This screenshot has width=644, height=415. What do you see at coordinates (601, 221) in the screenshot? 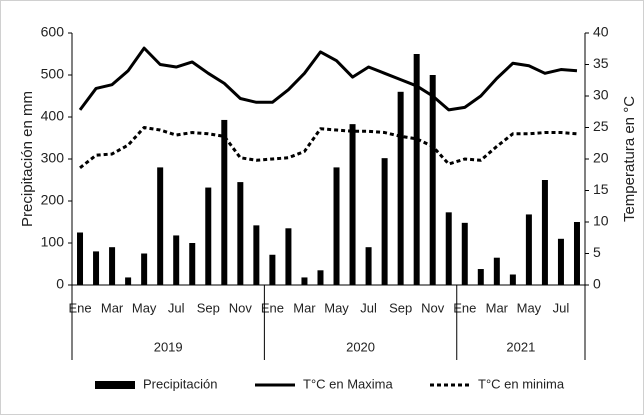
I see `y2-tick-label: 10` at bounding box center [601, 221].